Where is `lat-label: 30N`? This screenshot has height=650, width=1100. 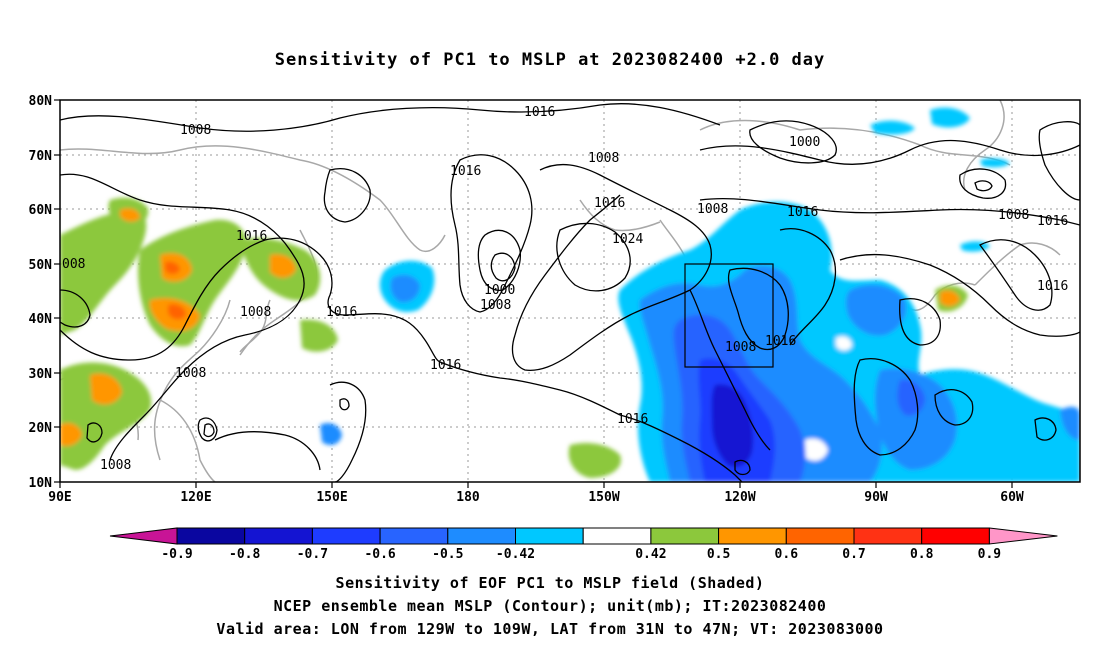 lat-label: 30N is located at coordinates (41, 374).